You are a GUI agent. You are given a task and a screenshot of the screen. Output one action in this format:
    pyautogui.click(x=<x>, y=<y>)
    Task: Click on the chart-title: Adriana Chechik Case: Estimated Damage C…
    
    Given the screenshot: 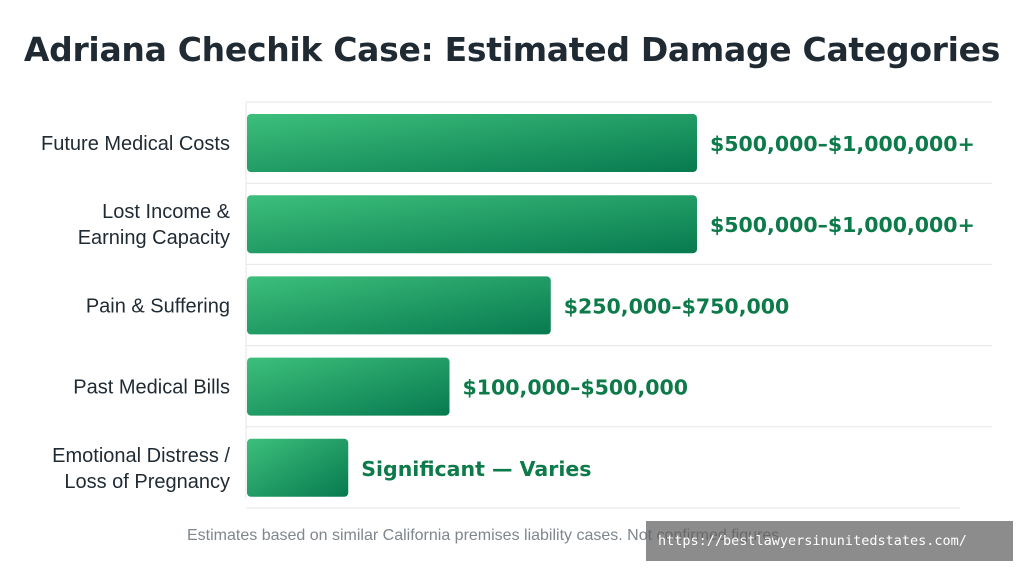 What is the action you would take?
    pyautogui.click(x=512, y=49)
    